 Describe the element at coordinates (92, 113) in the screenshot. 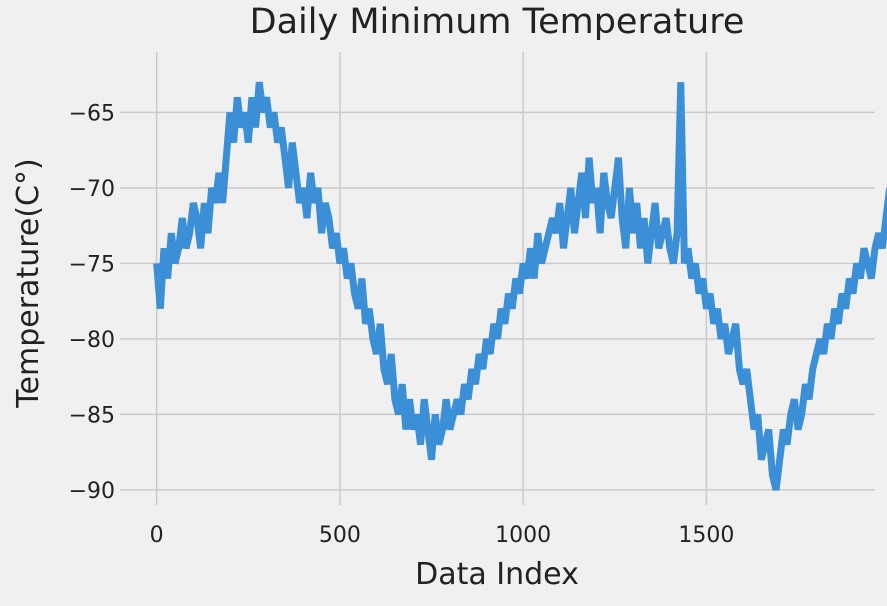

I see `y-tick-label: −65` at that location.